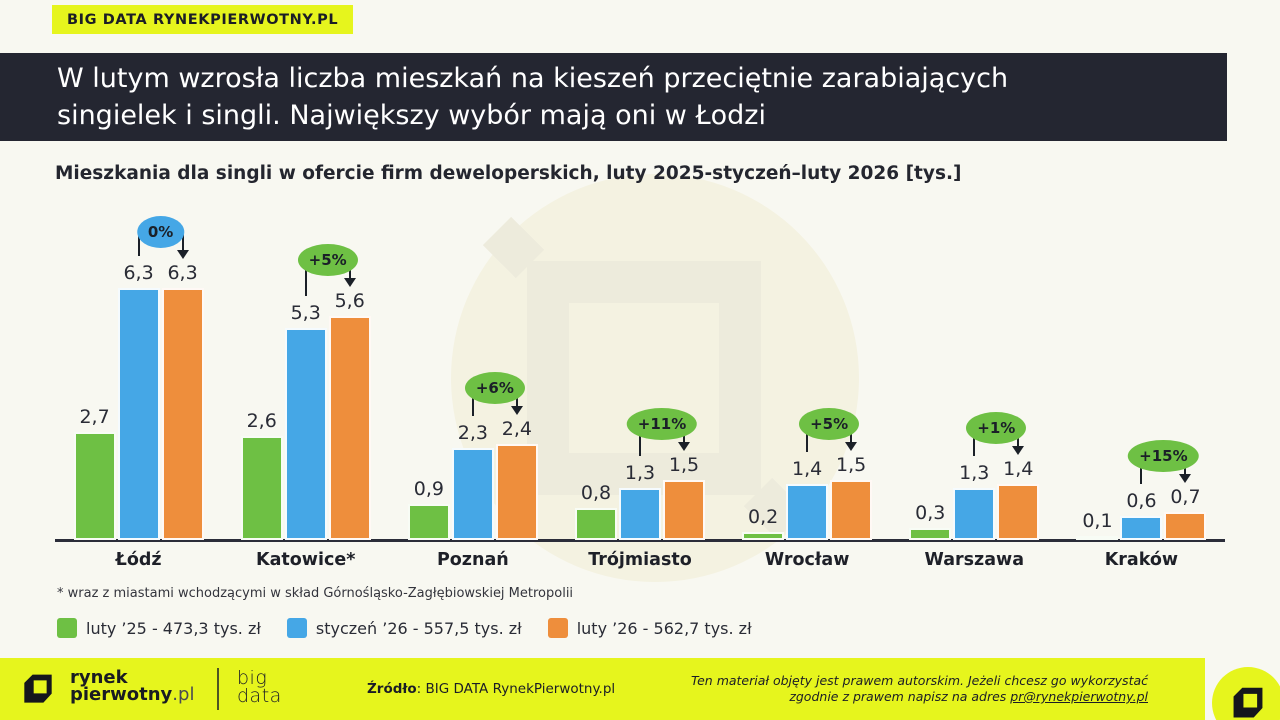 The height and width of the screenshot is (720, 1280). Describe the element at coordinates (218, 689) in the screenshot. I see `footer-divider` at that location.